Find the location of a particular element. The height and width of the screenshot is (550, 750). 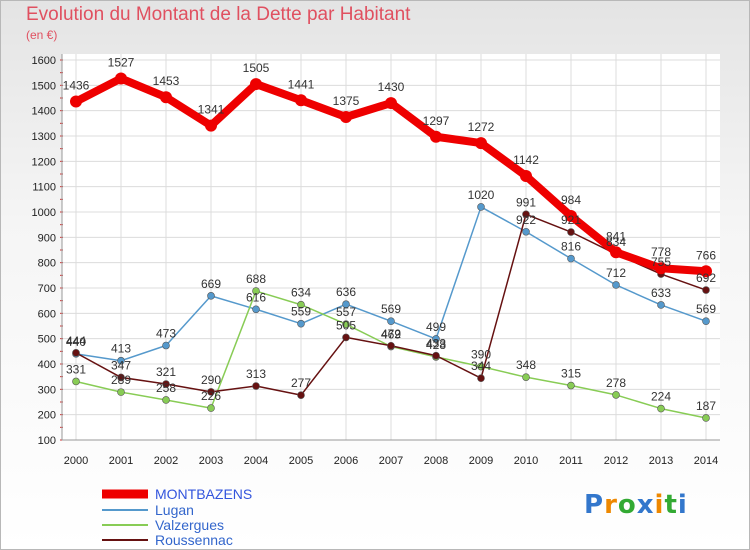

y-tick-label: 500 is located at coordinates (47, 340).